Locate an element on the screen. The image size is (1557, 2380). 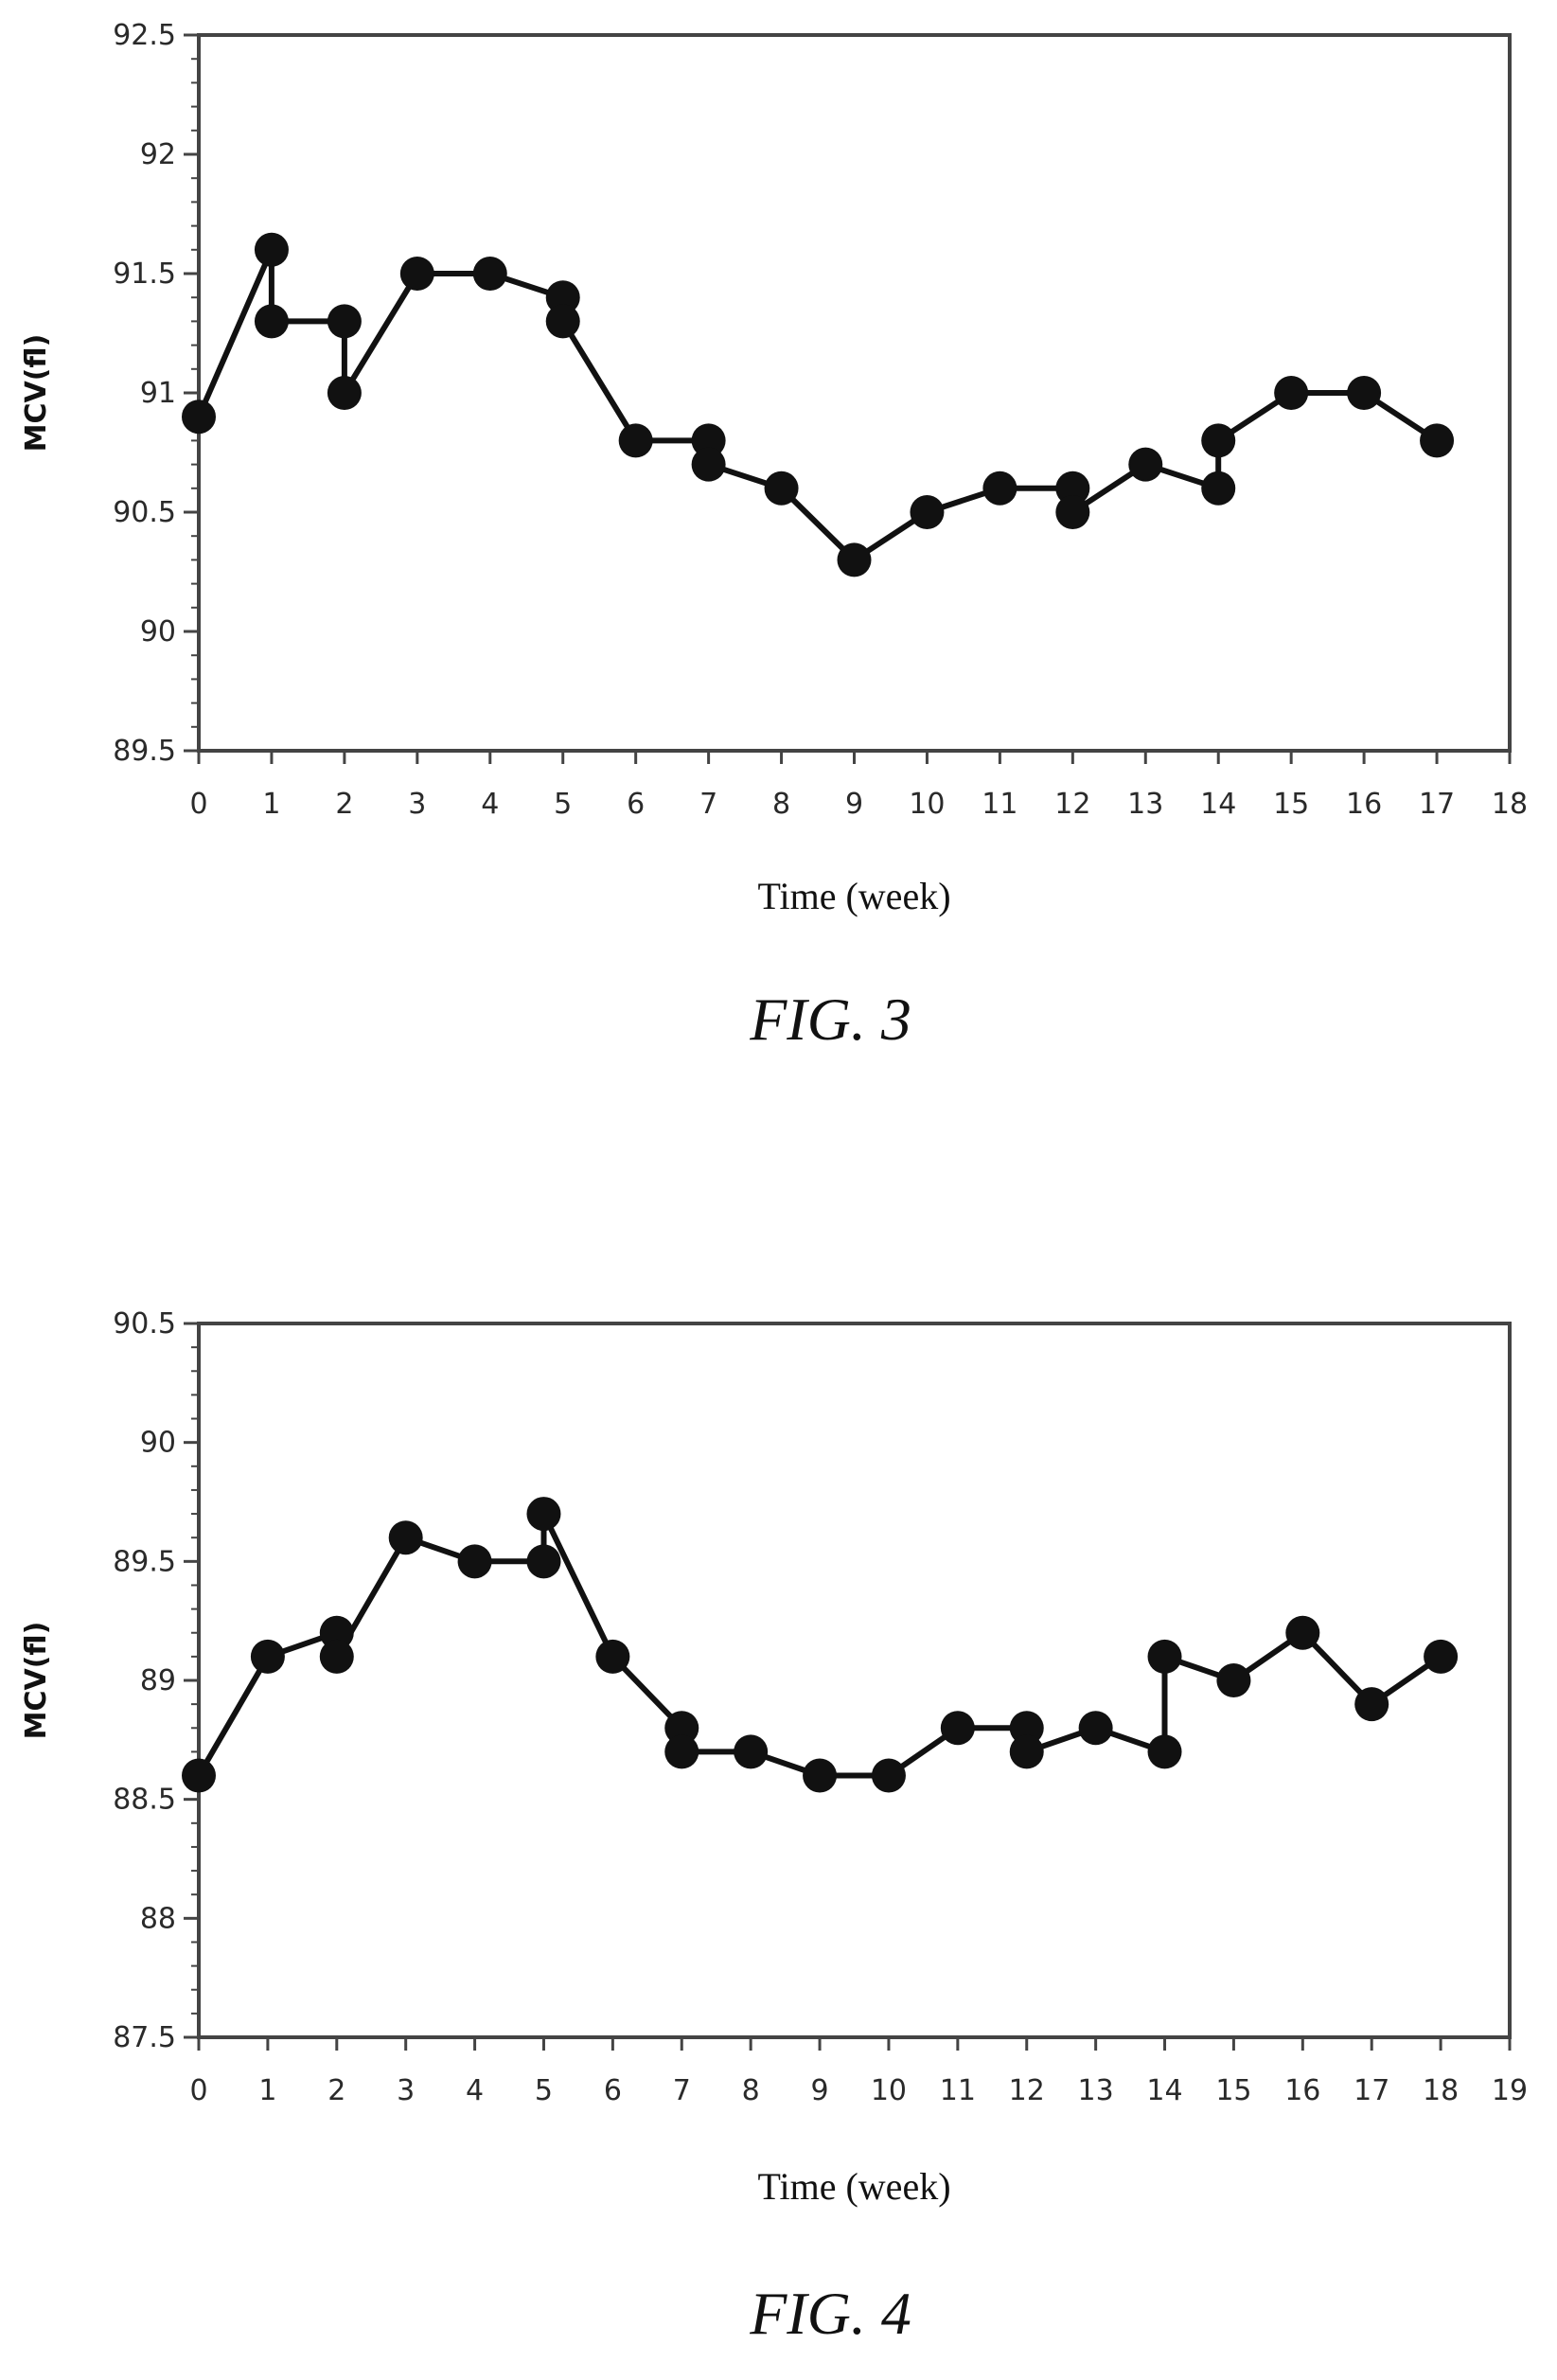
y-tick-label: 89 is located at coordinates (158, 1680).